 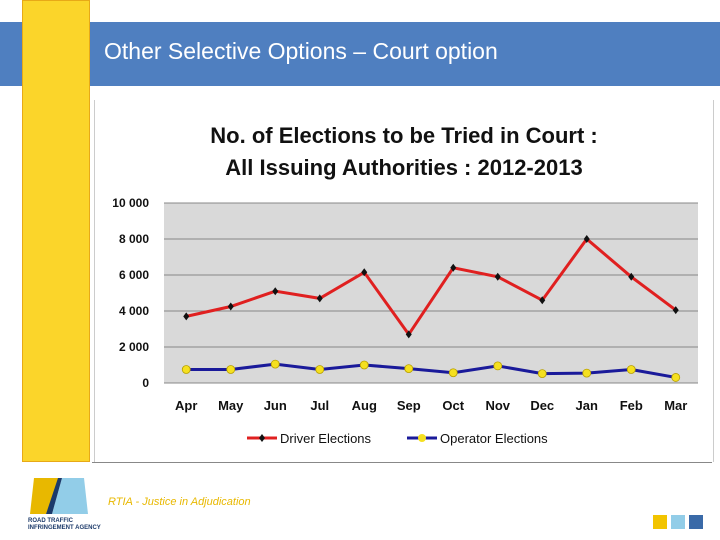 What do you see at coordinates (631, 405) in the screenshot?
I see `x-tick-label: Feb` at bounding box center [631, 405].